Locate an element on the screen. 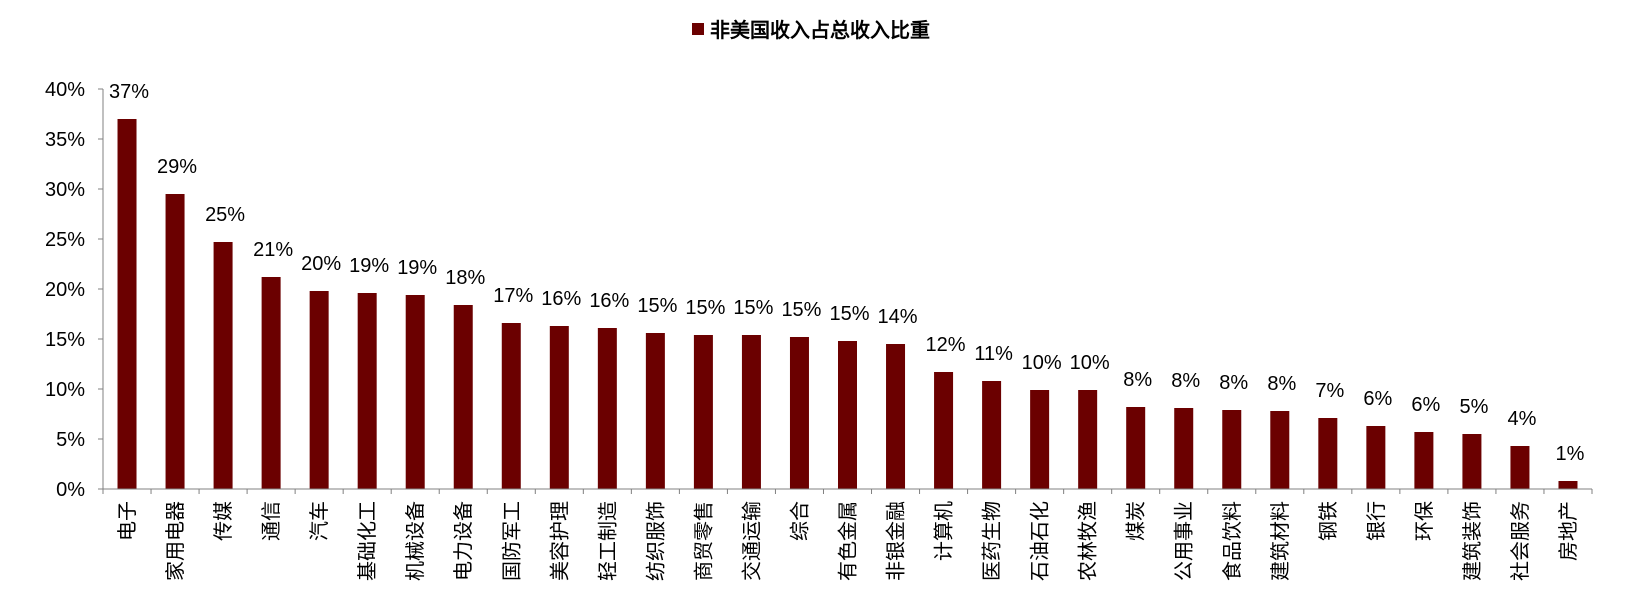  data-label: 1% is located at coordinates (1570, 454).